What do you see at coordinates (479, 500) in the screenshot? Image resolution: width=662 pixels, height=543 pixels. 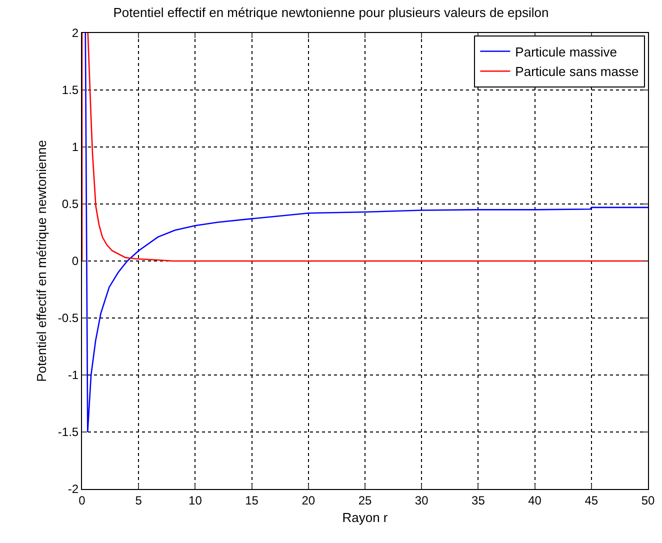 I see `x-tick-label: 35` at bounding box center [479, 500].